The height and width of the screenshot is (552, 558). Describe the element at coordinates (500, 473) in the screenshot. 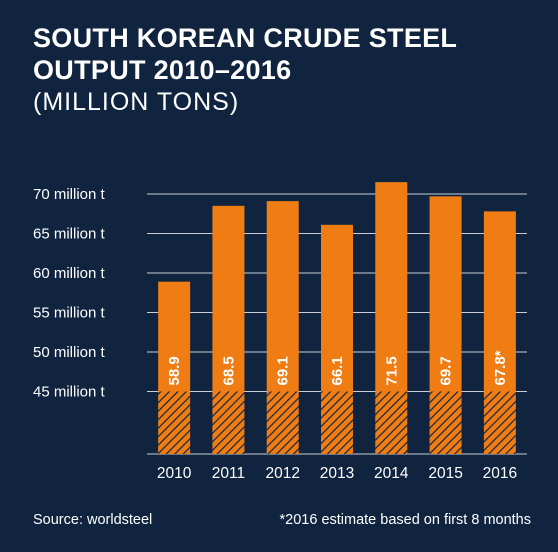

I see `x-tick-label: 2016` at that location.